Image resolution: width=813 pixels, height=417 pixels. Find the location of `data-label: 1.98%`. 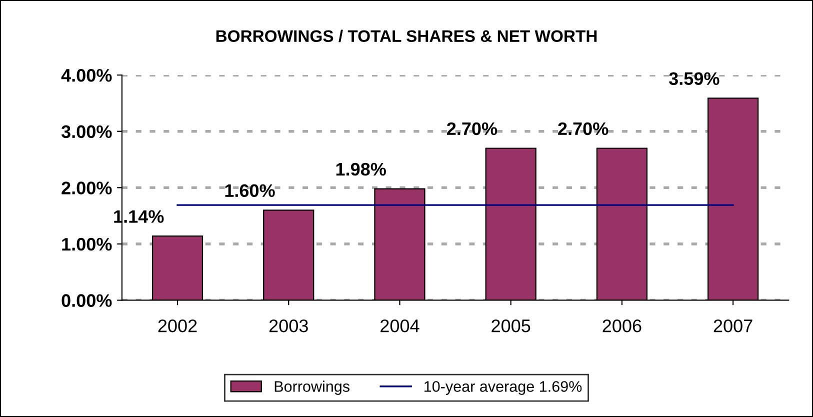

data-label: 1.98% is located at coordinates (361, 169).